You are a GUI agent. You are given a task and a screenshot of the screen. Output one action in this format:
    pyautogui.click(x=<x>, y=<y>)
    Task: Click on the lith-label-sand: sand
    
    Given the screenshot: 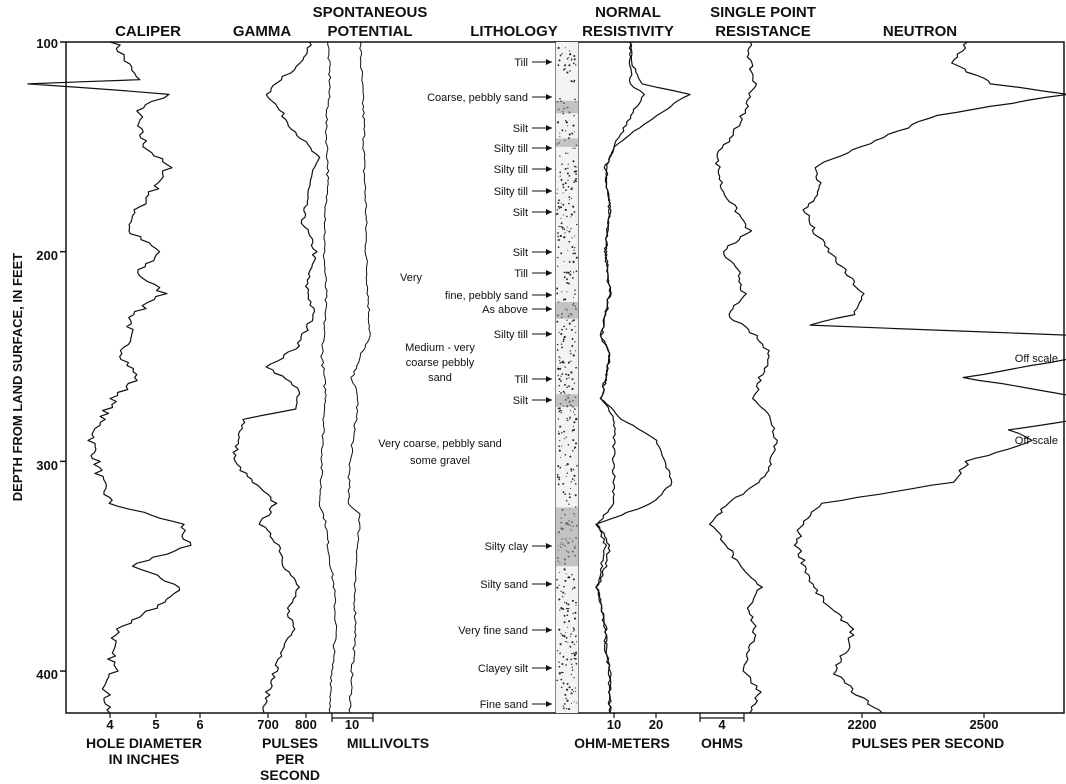 What is the action you would take?
    pyautogui.click(x=440, y=378)
    